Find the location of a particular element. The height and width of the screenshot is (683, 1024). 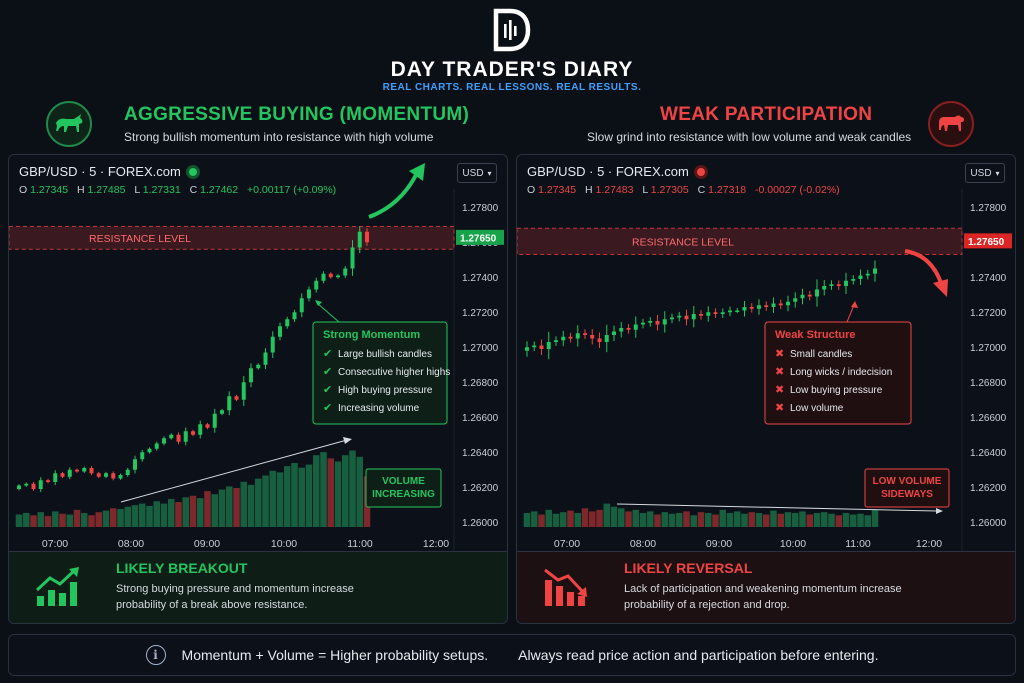

ohlc-open: 1.27345 is located at coordinates (557, 190).